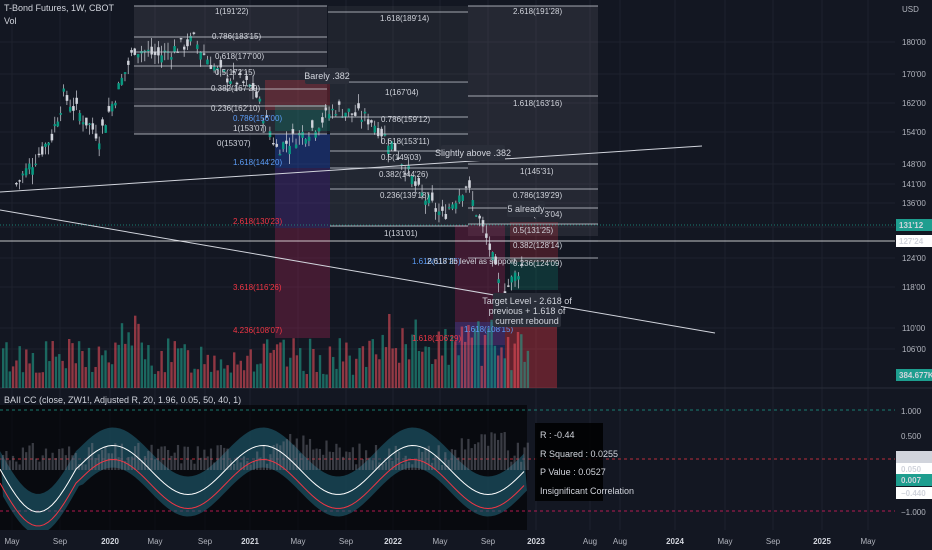 The image size is (932, 550). What do you see at coordinates (466, 540) in the screenshot?
I see `time-axis-bg` at bounding box center [466, 540].